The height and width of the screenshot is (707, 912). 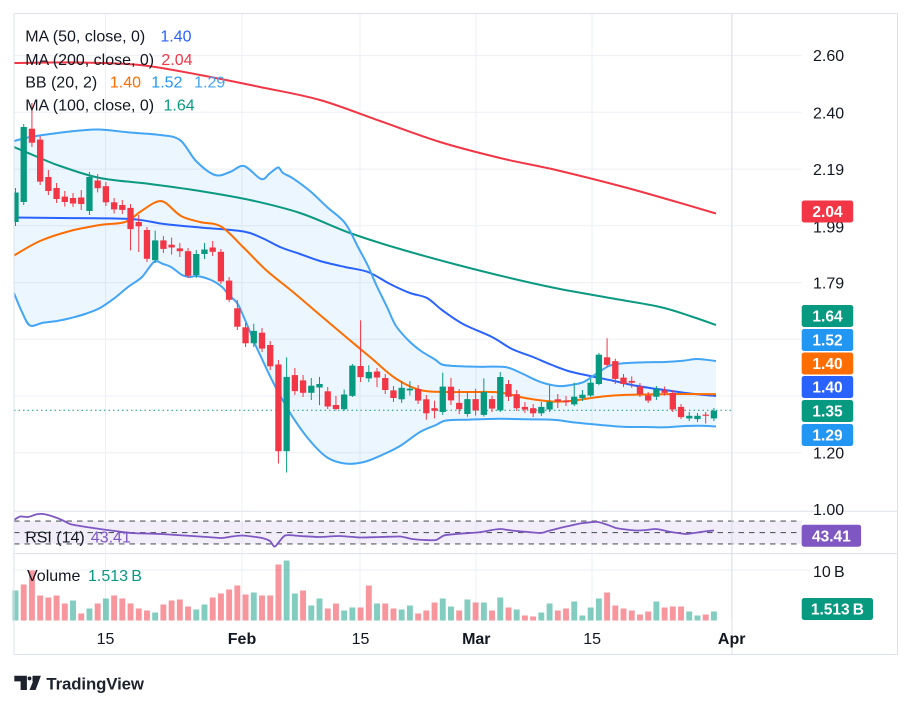 I want to click on svg-text: 1.79, so click(x=828, y=284).